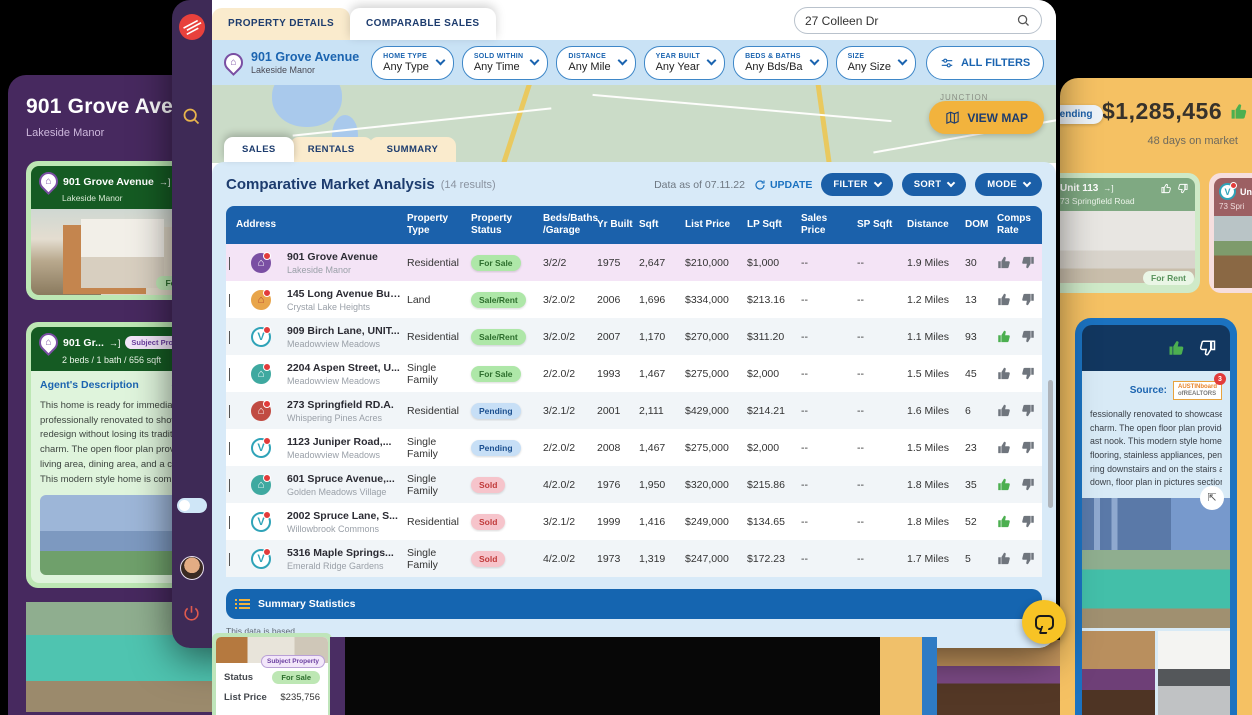 The height and width of the screenshot is (715, 1252). What do you see at coordinates (192, 27) in the screenshot?
I see `app-logo` at bounding box center [192, 27].